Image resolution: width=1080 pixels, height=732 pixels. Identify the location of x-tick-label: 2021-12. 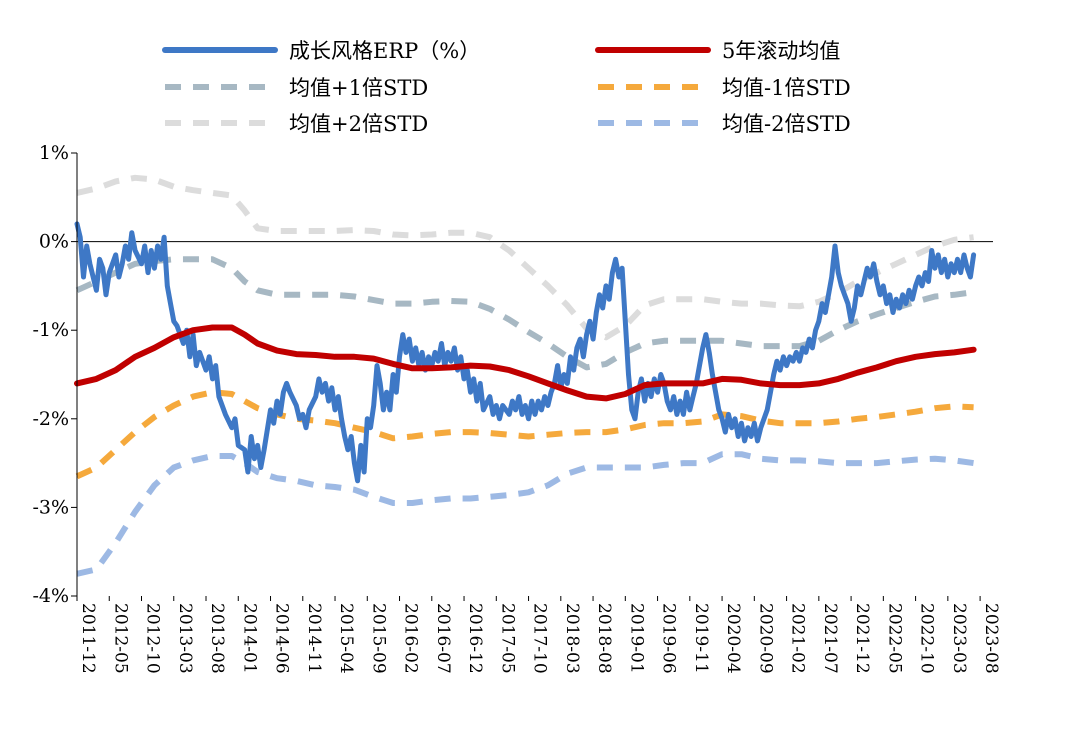
(862, 638).